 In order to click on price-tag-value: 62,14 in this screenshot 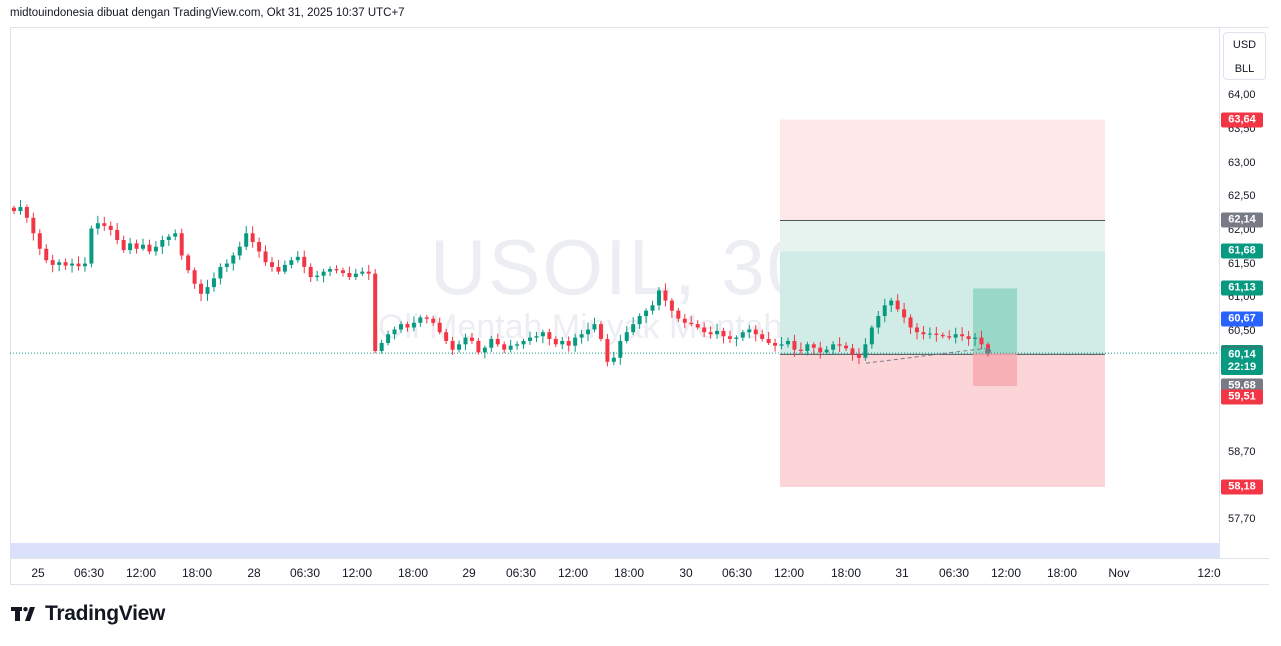, I will do `click(1242, 219)`.